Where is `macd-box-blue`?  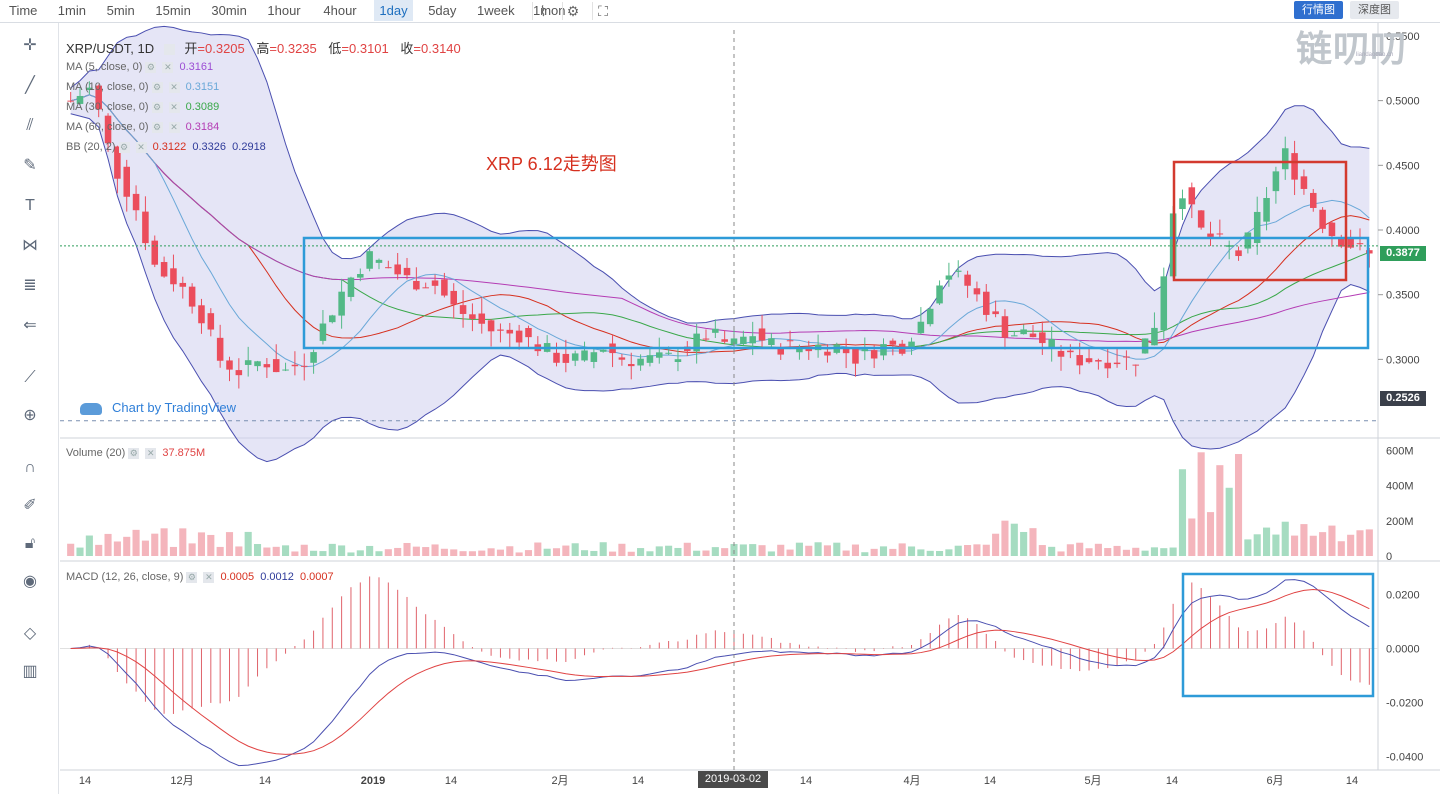 macd-box-blue is located at coordinates (1278, 635).